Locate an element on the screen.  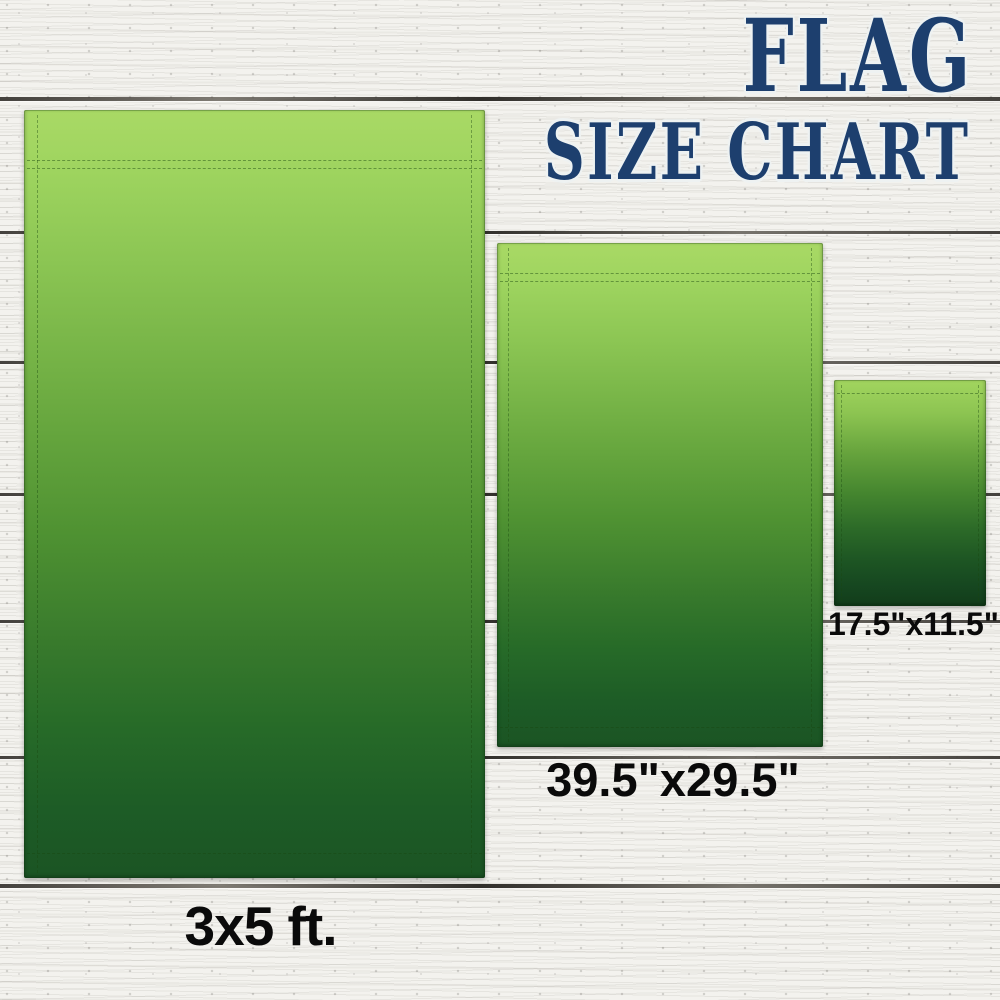
page-title-line2: SIZE CHART is located at coordinates (756, 152).